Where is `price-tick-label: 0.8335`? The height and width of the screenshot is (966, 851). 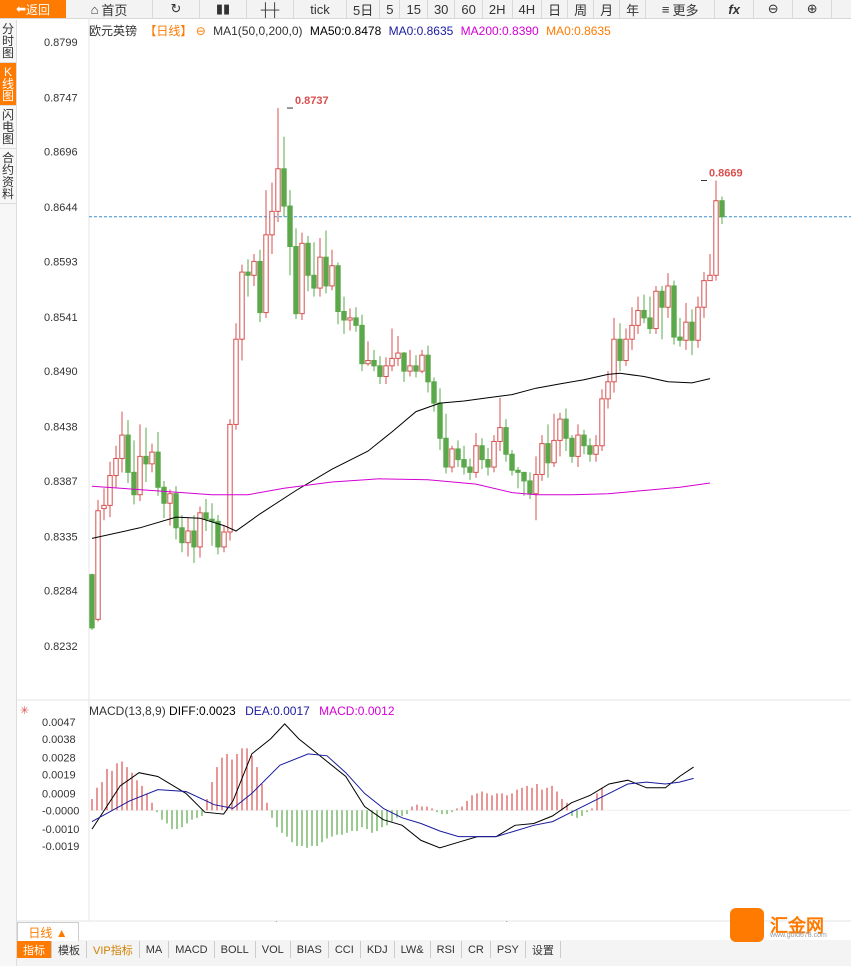
price-tick-label: 0.8335 is located at coordinates (61, 537).